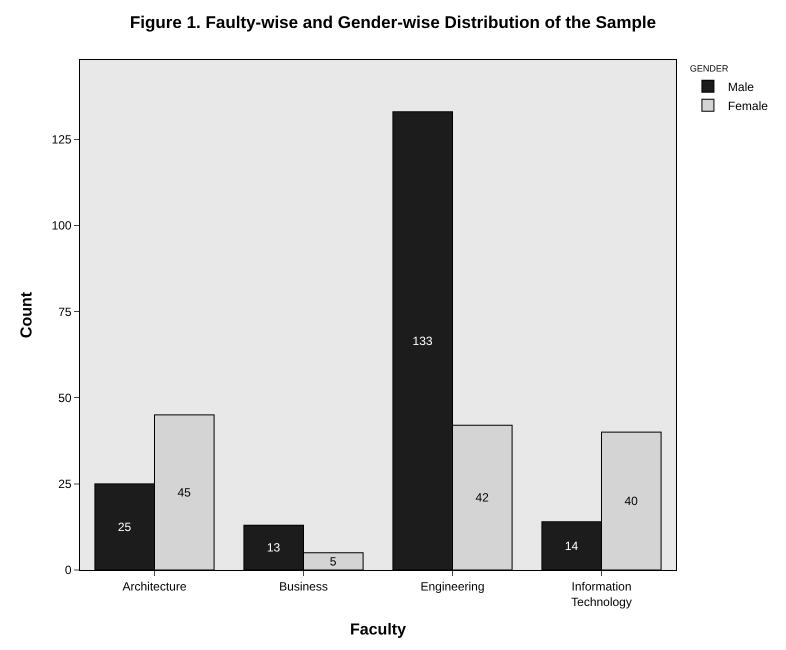 This screenshot has height=650, width=786. I want to click on data-label: 14, so click(571, 545).